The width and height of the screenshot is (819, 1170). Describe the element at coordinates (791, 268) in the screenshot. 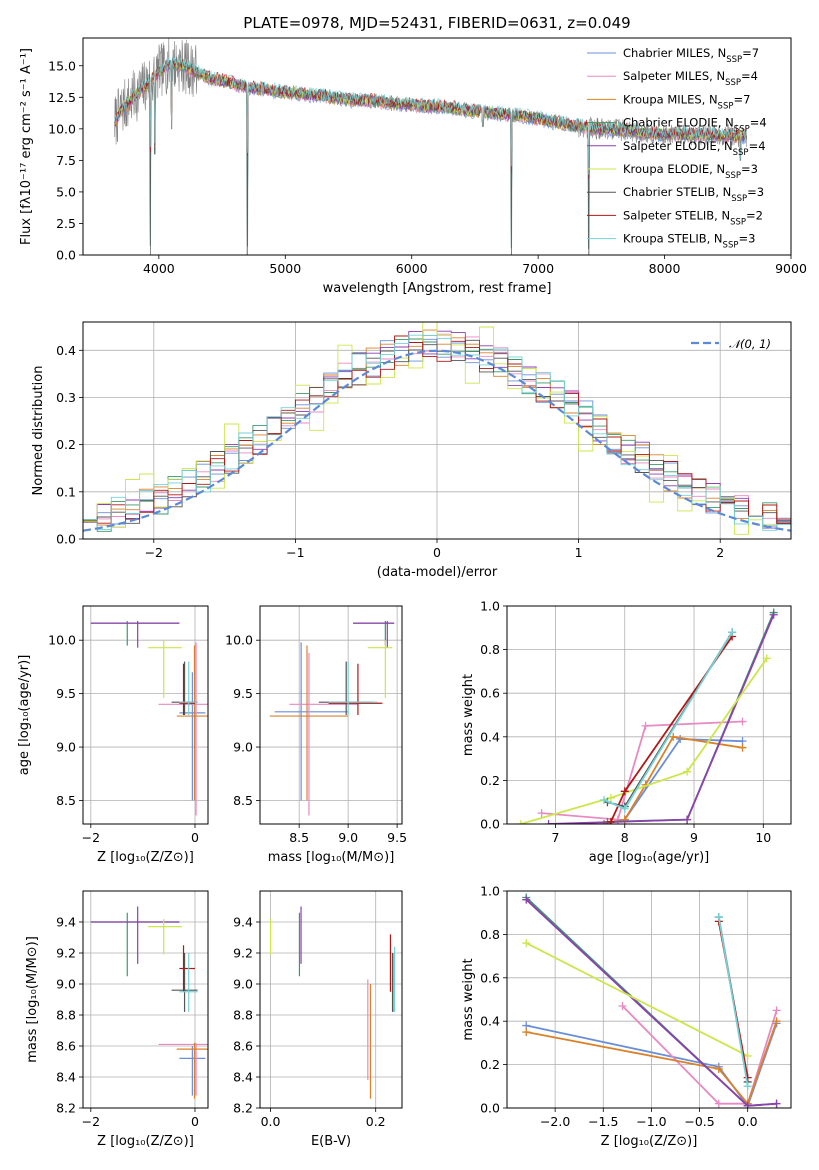

I see `x-tick-label: 9000` at that location.